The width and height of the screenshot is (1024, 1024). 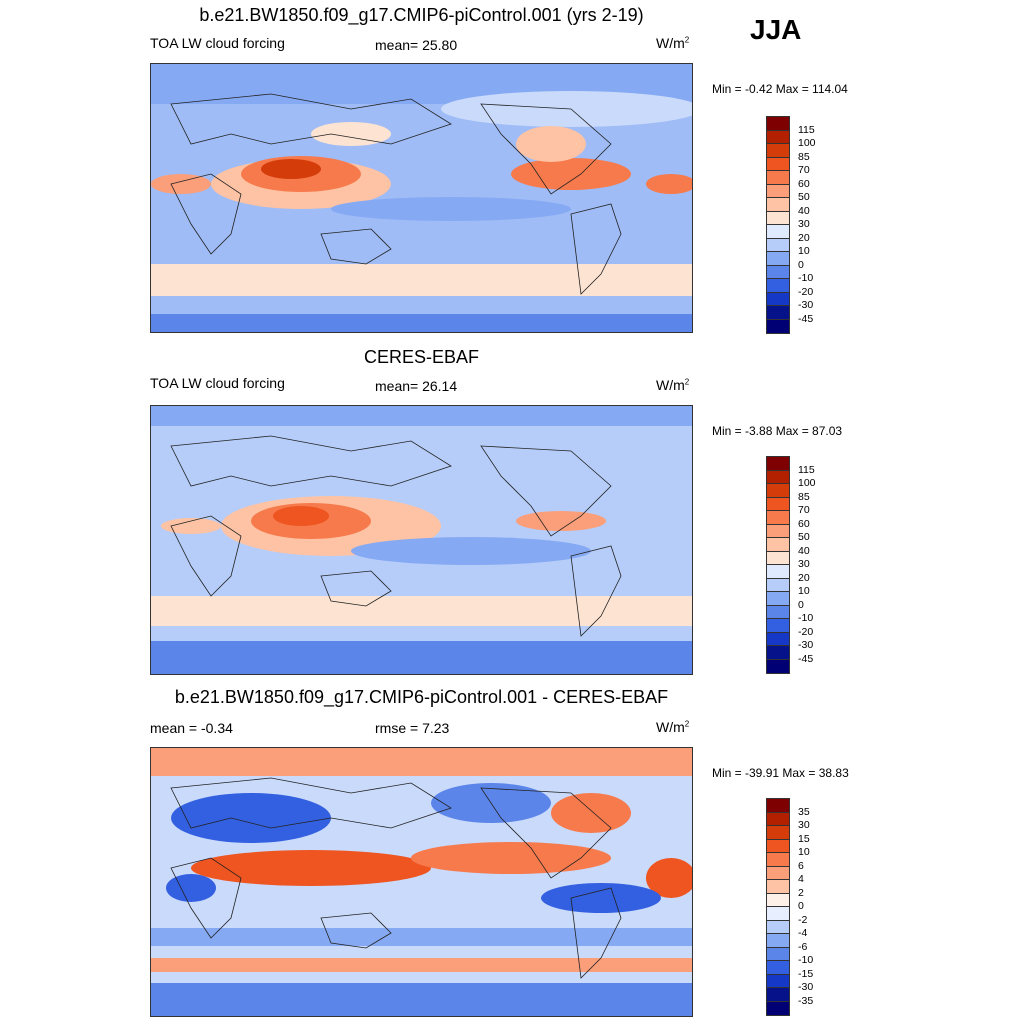 I want to click on panel-1-map-svg, so click(x=421, y=198).